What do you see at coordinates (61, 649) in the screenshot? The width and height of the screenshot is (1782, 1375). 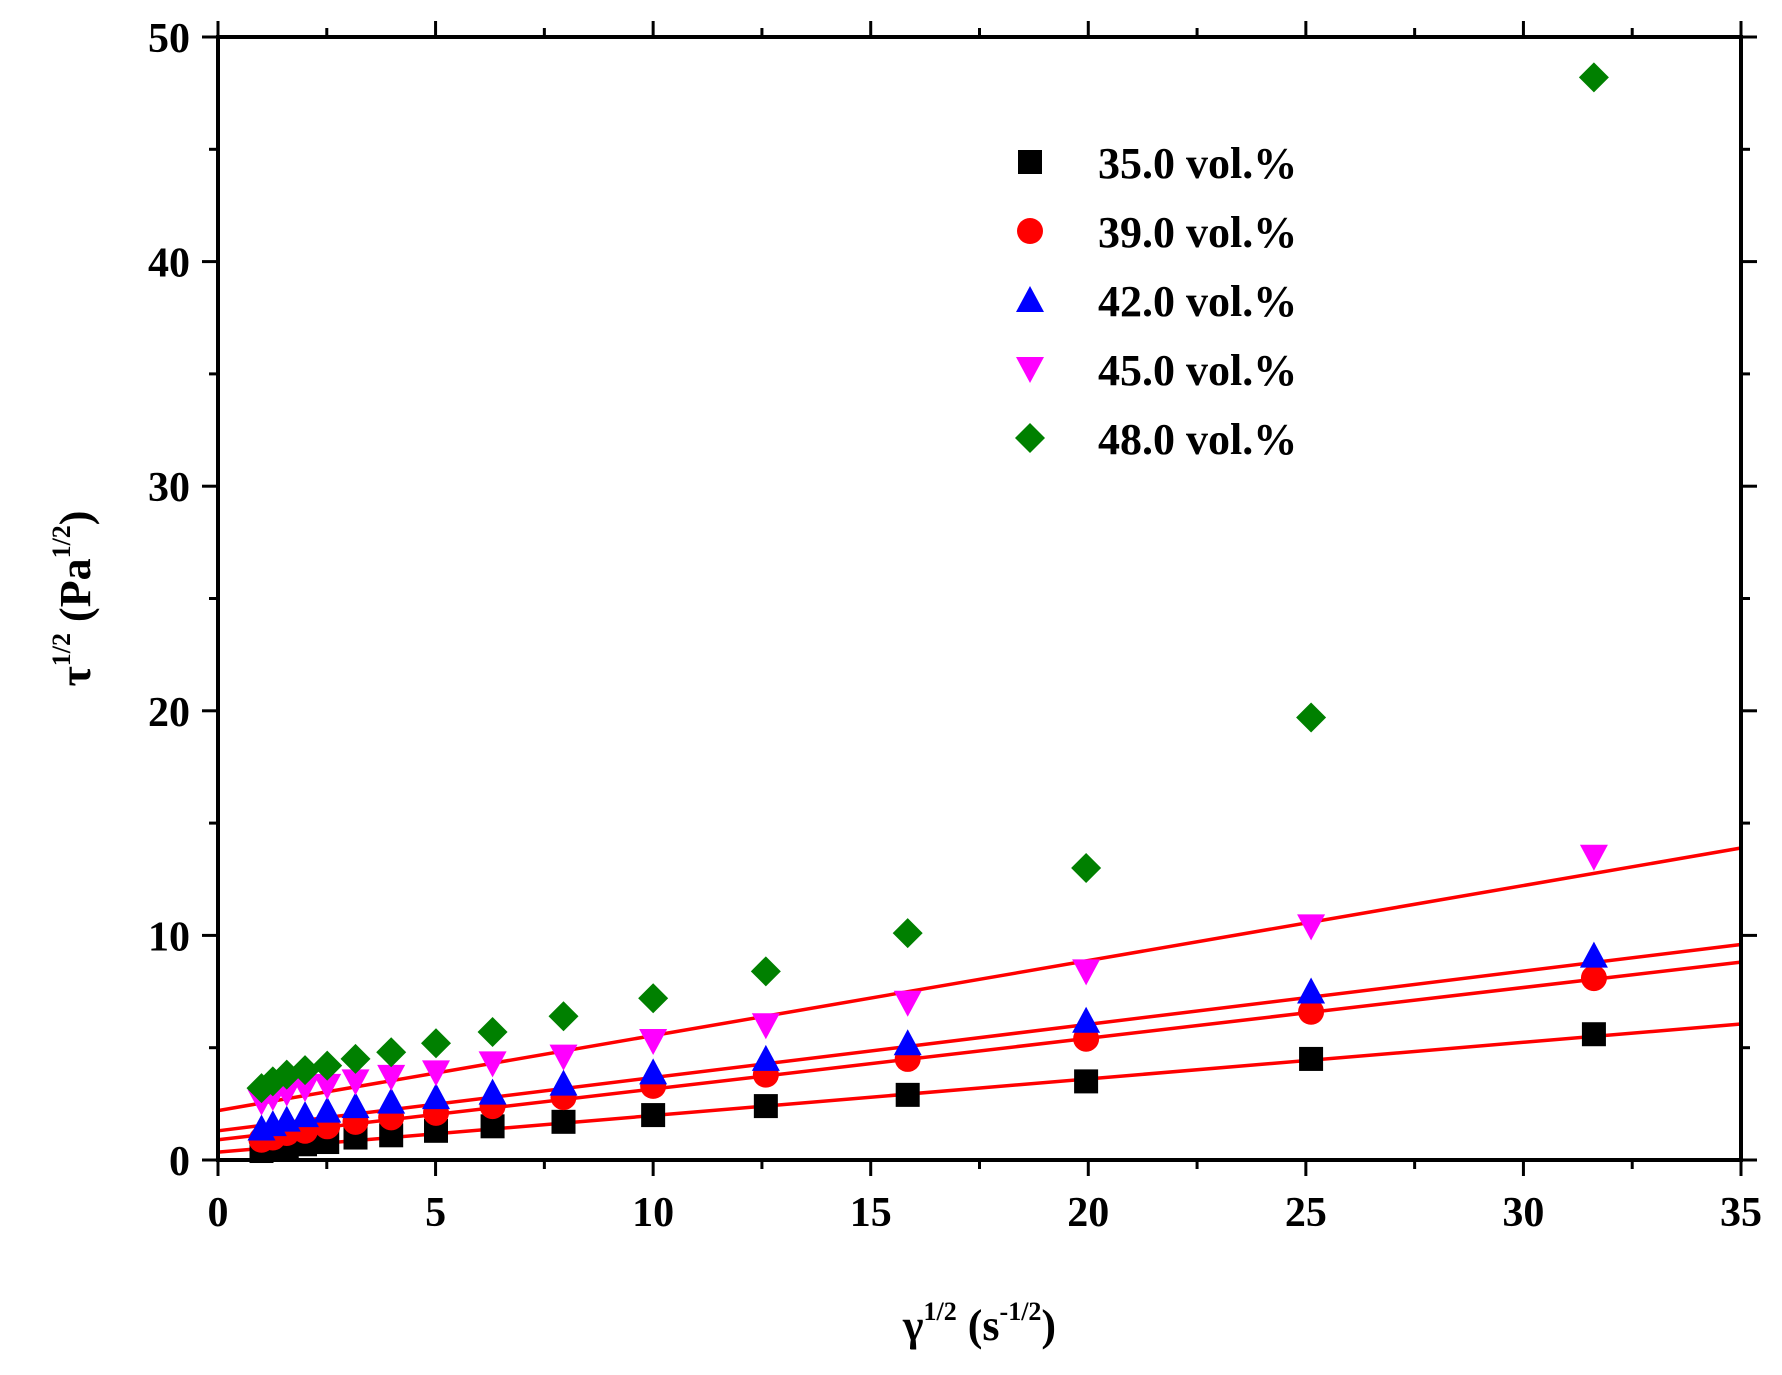 I see `y-axis-title-sup: 1/2` at bounding box center [61, 649].